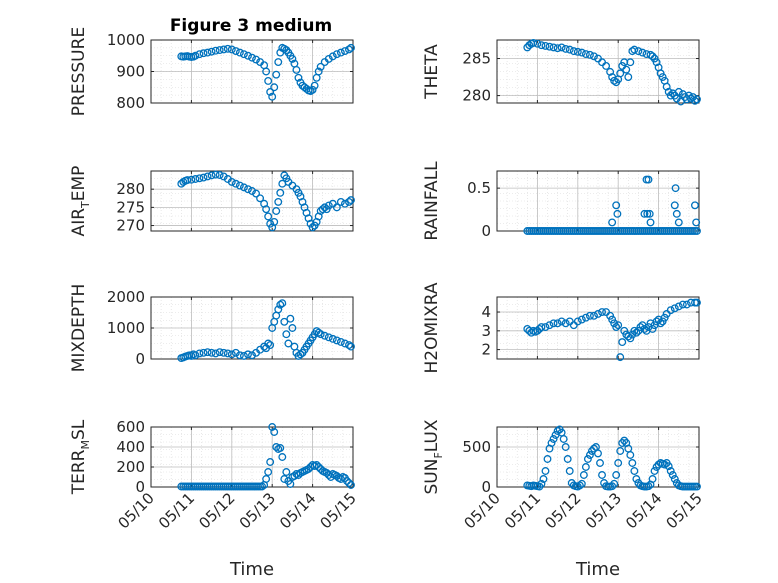  I want to click on y-tick-label: 900, so click(130, 72).